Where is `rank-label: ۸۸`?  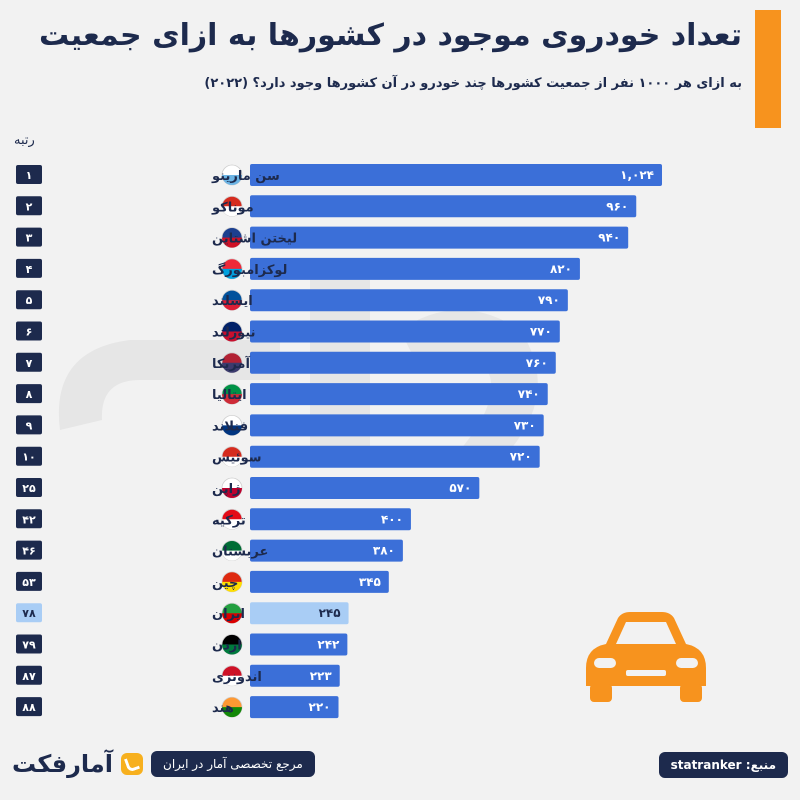 rank-label: ۸۸ is located at coordinates (29, 707).